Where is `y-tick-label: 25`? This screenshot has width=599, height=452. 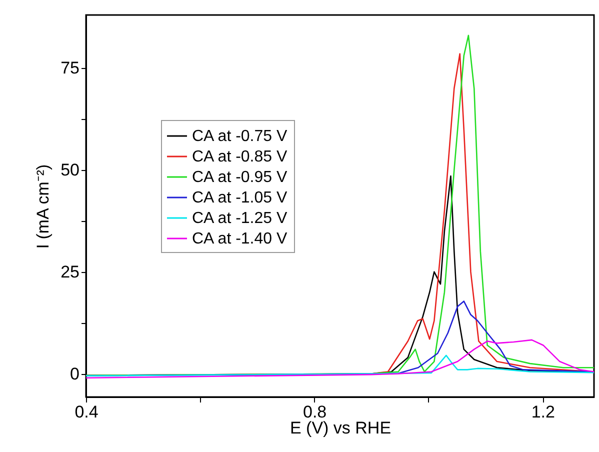
y-tick-label: 25 is located at coordinates (70, 272).